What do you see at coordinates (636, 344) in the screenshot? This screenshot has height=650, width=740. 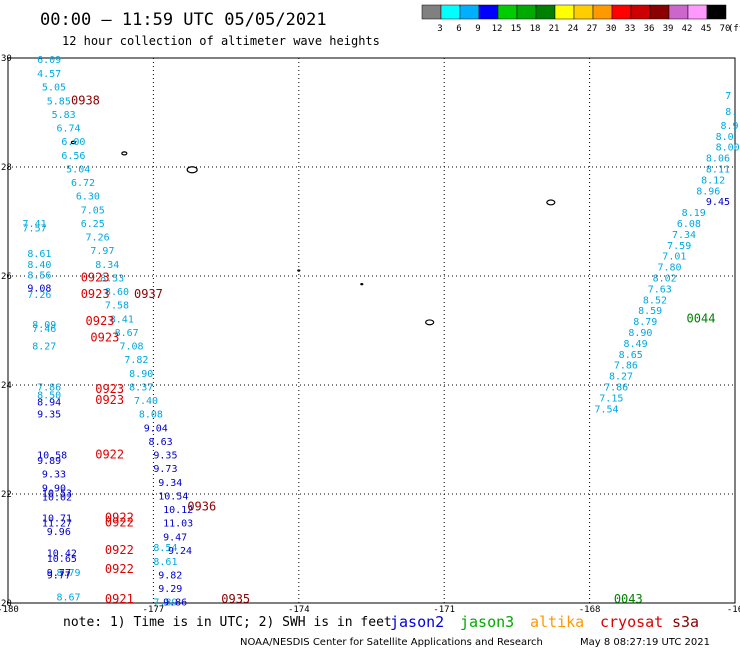 I see `wave-height-label: 8.49` at bounding box center [636, 344].